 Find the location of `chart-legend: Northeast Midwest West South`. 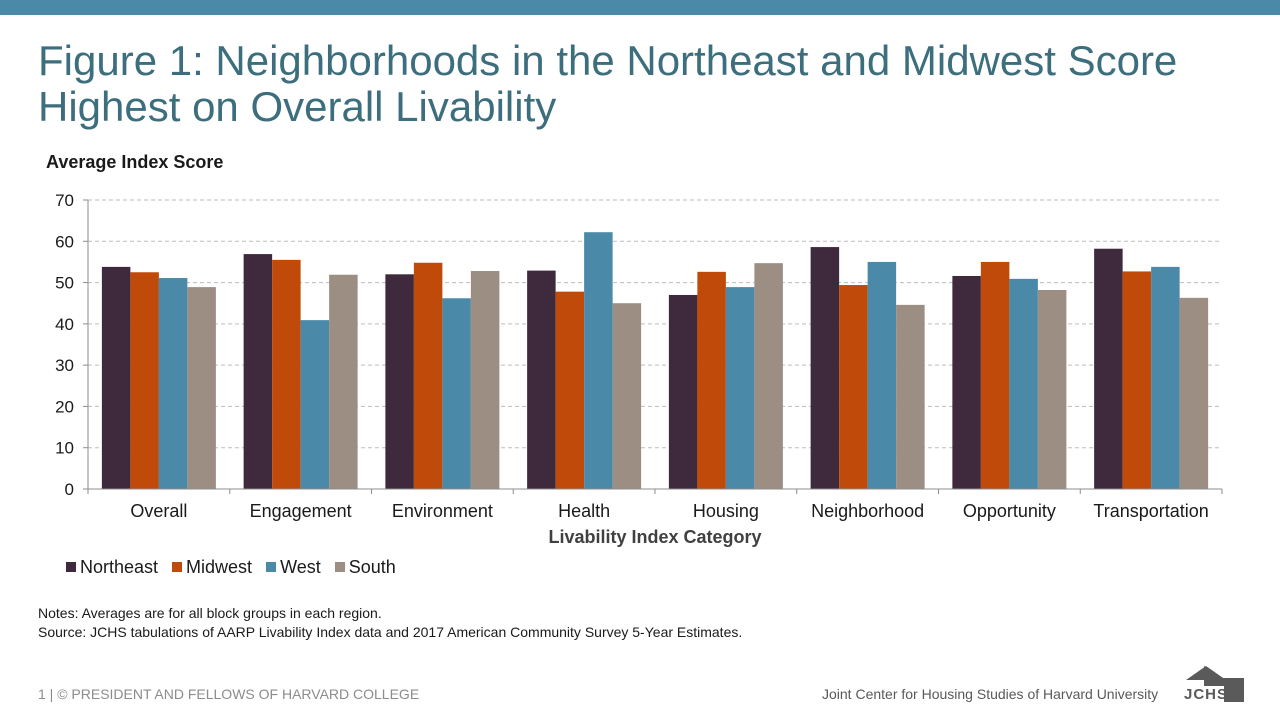

chart-legend: Northeast Midwest West South is located at coordinates (238, 567).